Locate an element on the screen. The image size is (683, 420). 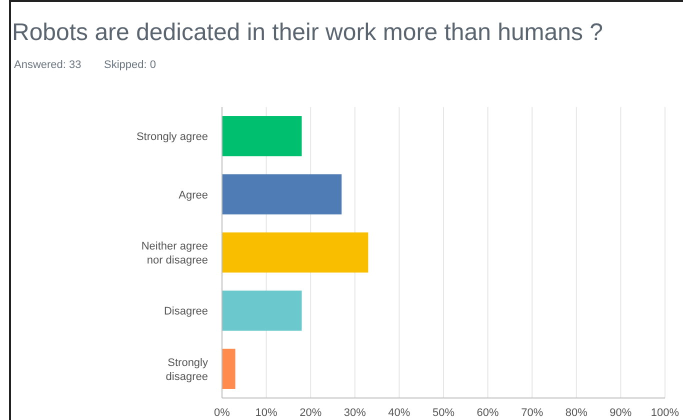
x-tick-label: 30% is located at coordinates (355, 413).